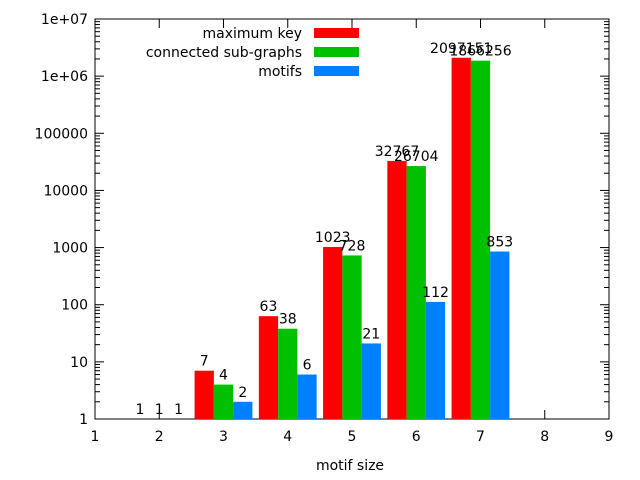 Image resolution: width=640 pixels, height=480 pixels. Describe the element at coordinates (74, 306) in the screenshot. I see `y-tick-label: 100` at that location.